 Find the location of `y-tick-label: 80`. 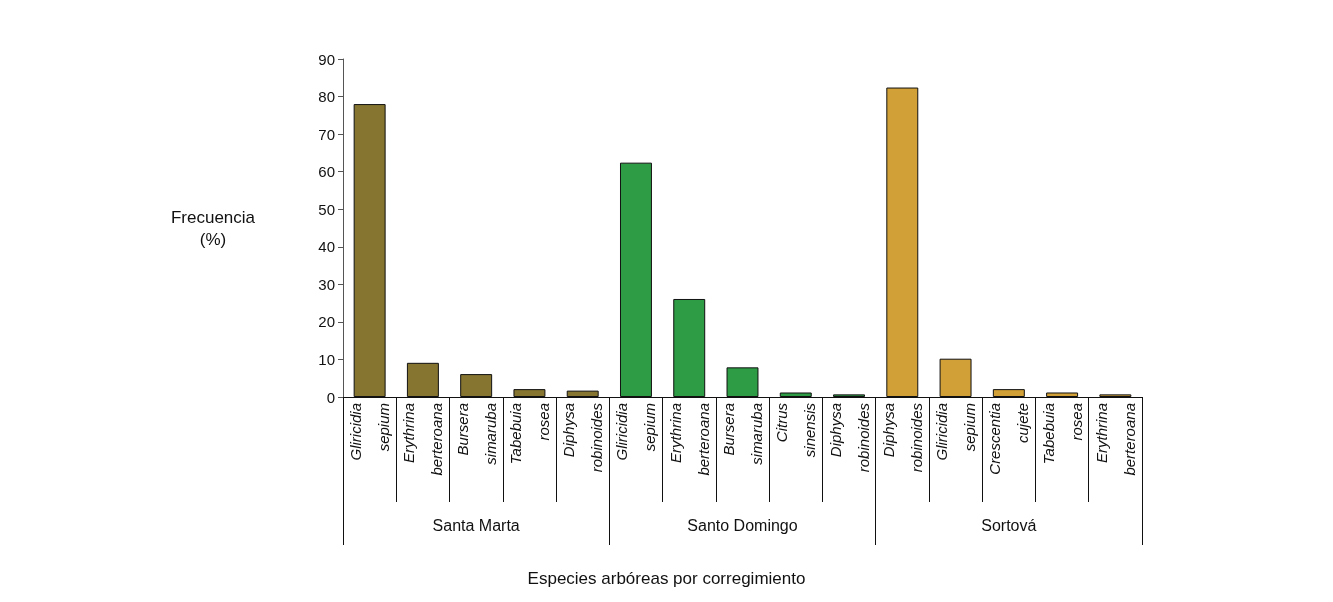

y-tick-label: 80 is located at coordinates (326, 97).